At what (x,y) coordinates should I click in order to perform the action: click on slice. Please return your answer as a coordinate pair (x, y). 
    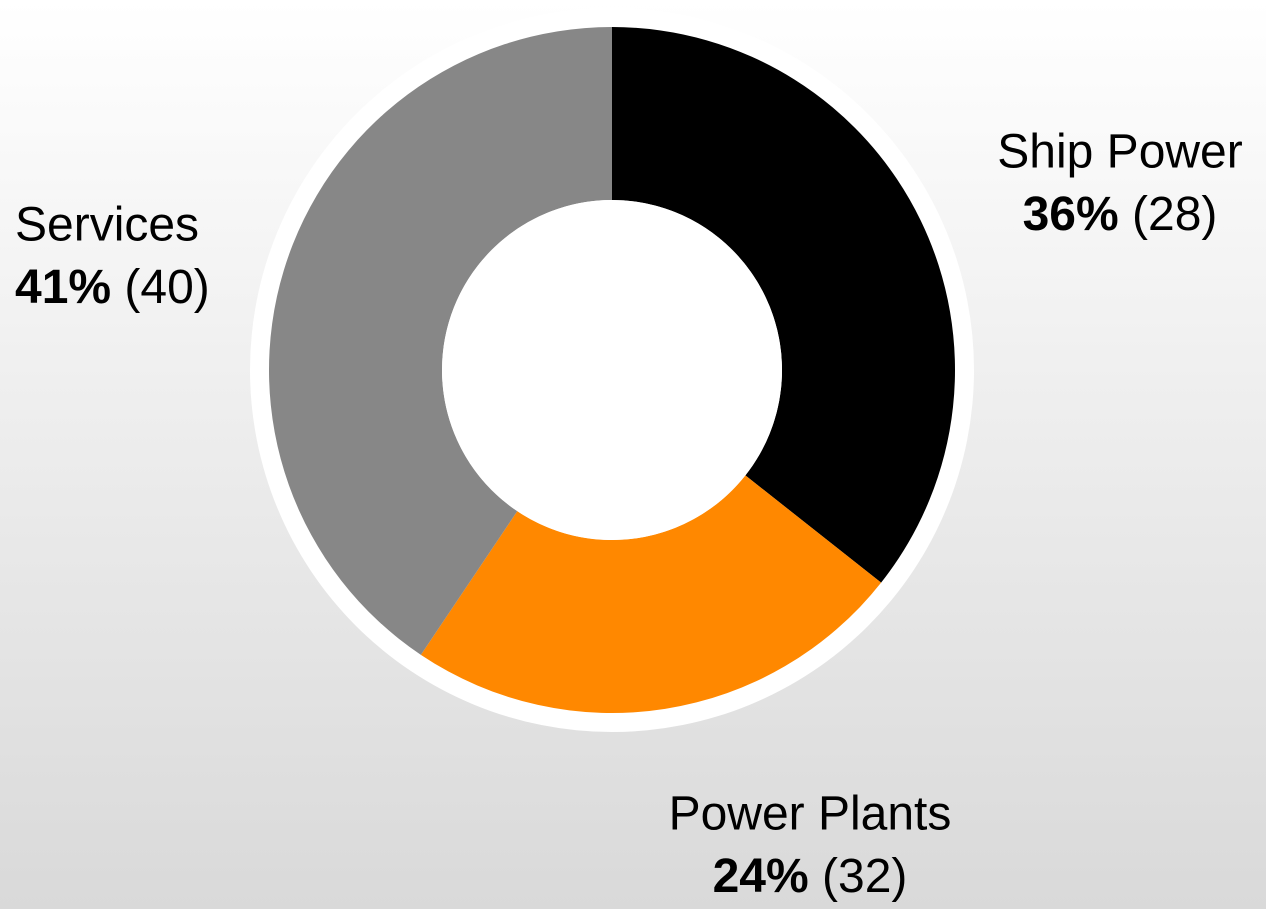
    Looking at the image, I should click on (651, 594).